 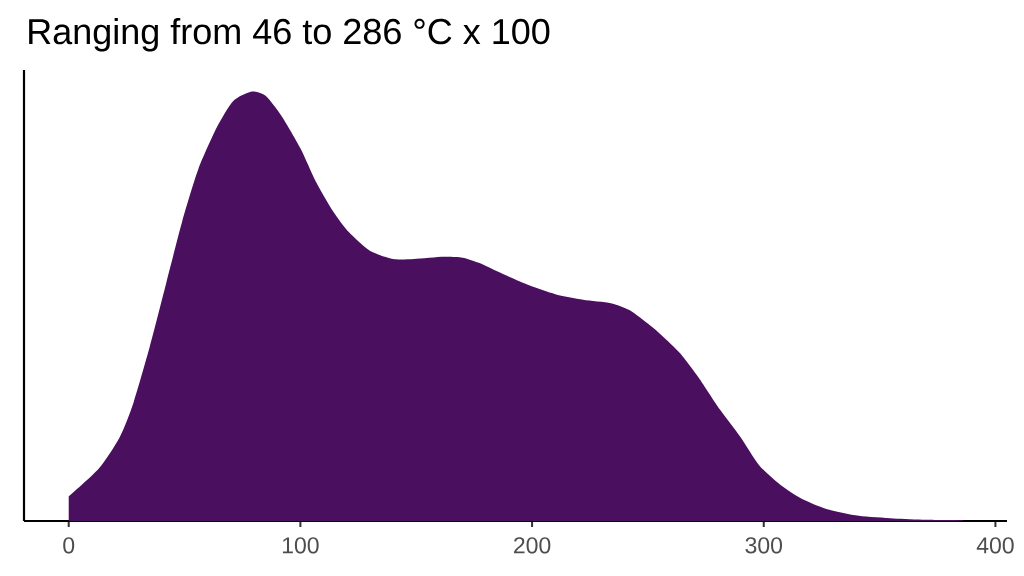 I want to click on x-tick-label: 300, so click(x=764, y=545).